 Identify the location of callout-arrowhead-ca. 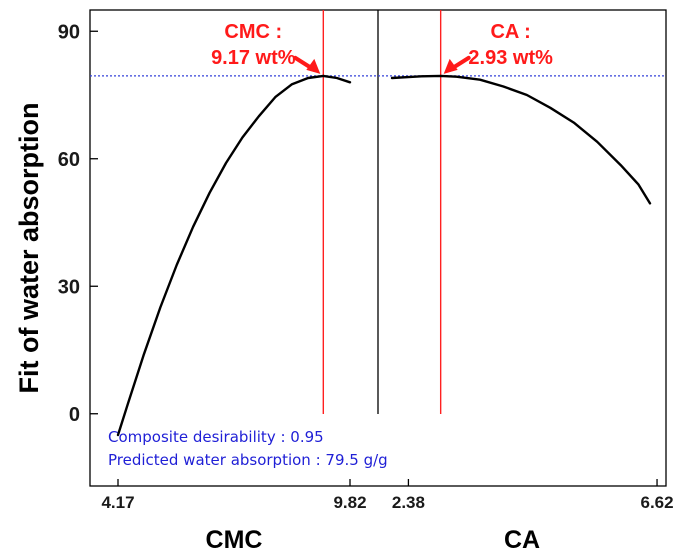
(450, 66).